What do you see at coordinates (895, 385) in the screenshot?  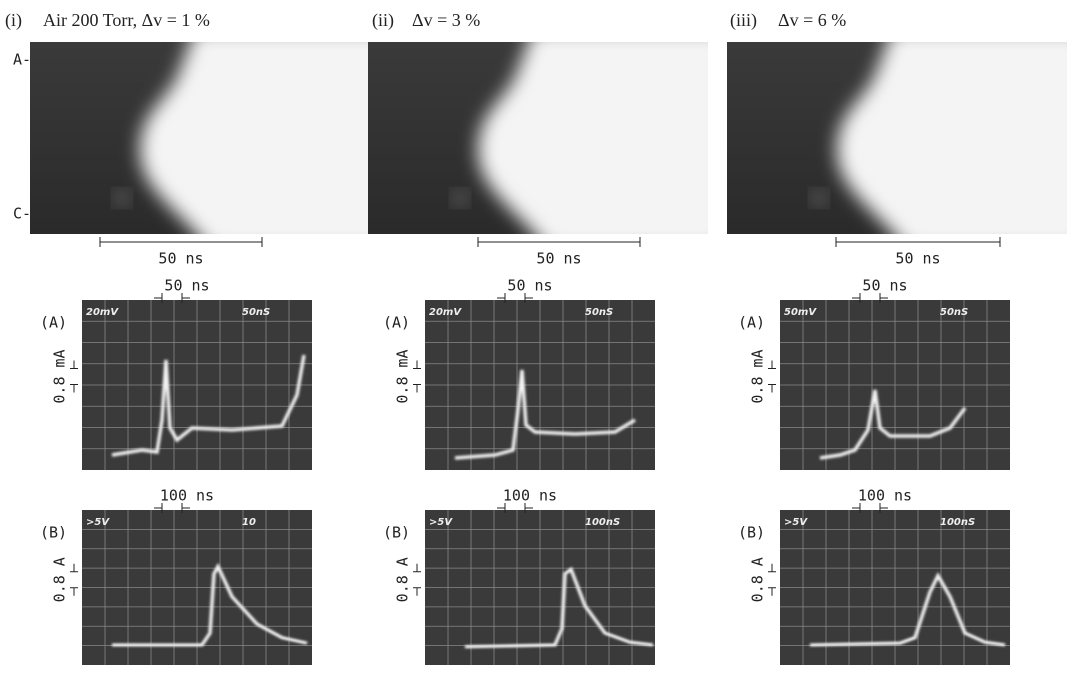 I see `oscilloscope: 50mV 50nS` at bounding box center [895, 385].